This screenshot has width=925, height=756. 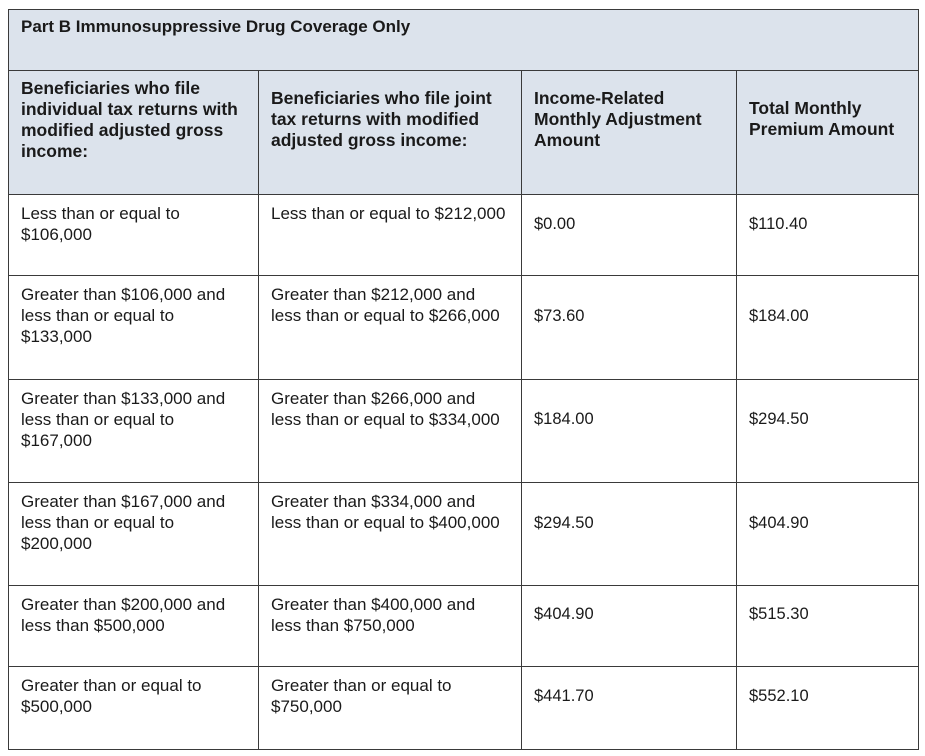 What do you see at coordinates (133, 708) in the screenshot?
I see `cell-individual: Greater than or equal to $500,000` at bounding box center [133, 708].